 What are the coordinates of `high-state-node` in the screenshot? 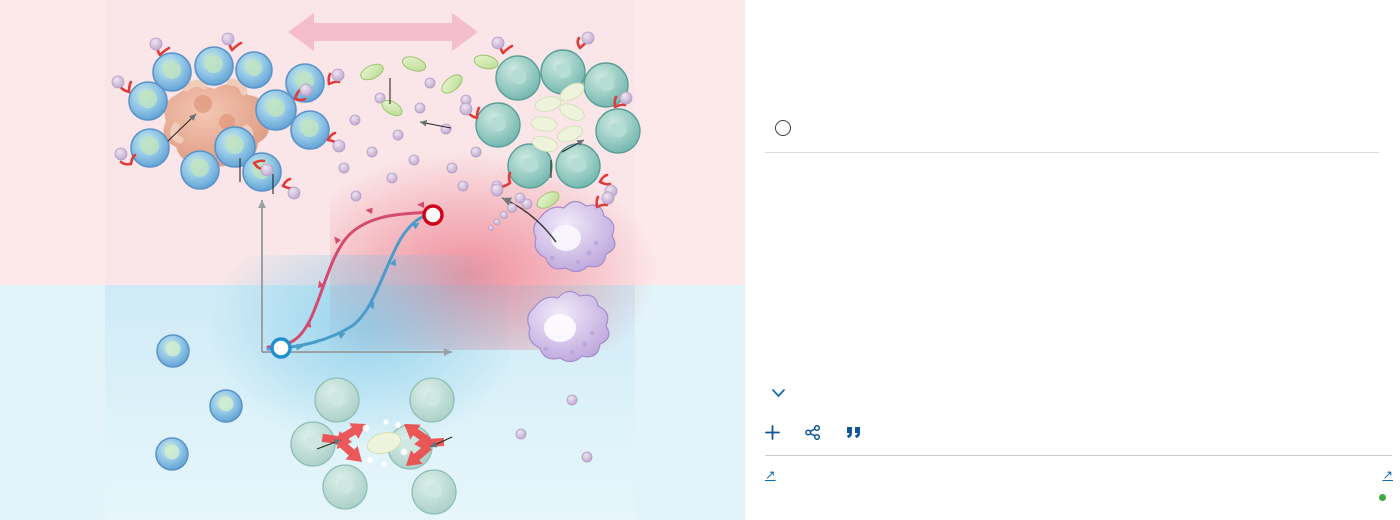 It's located at (433, 215).